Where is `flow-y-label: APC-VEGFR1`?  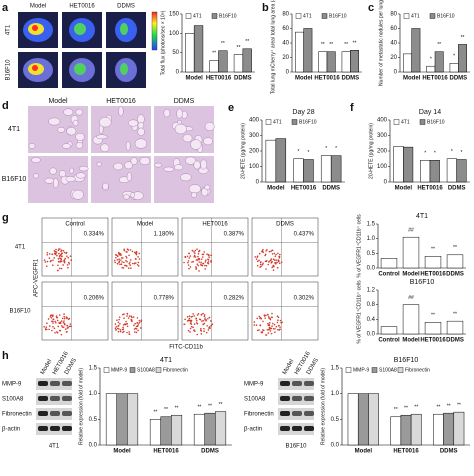 flow-y-label: APC-VEGFR1 is located at coordinates (37, 277).